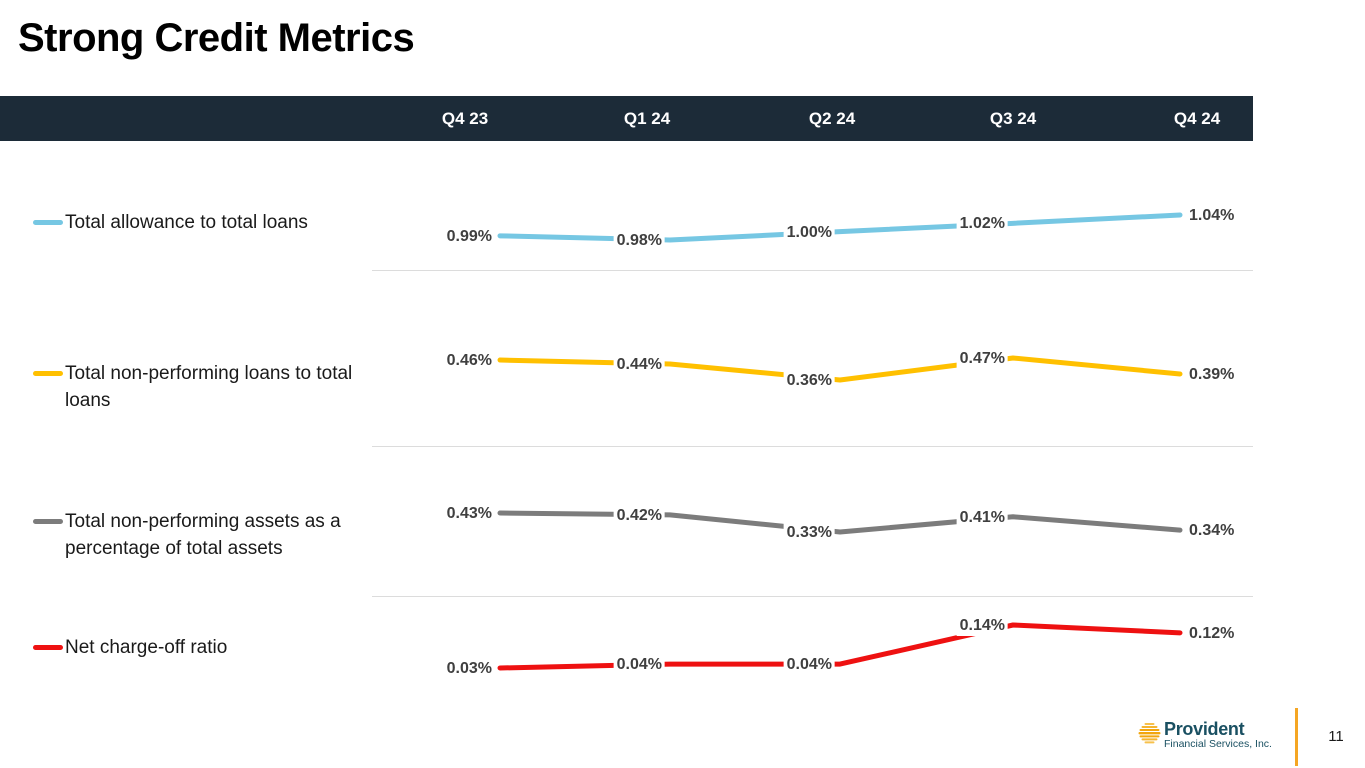 The image size is (1365, 768). What do you see at coordinates (465, 118) in the screenshot?
I see `quarter-header-q4-23: Q4 23` at bounding box center [465, 118].